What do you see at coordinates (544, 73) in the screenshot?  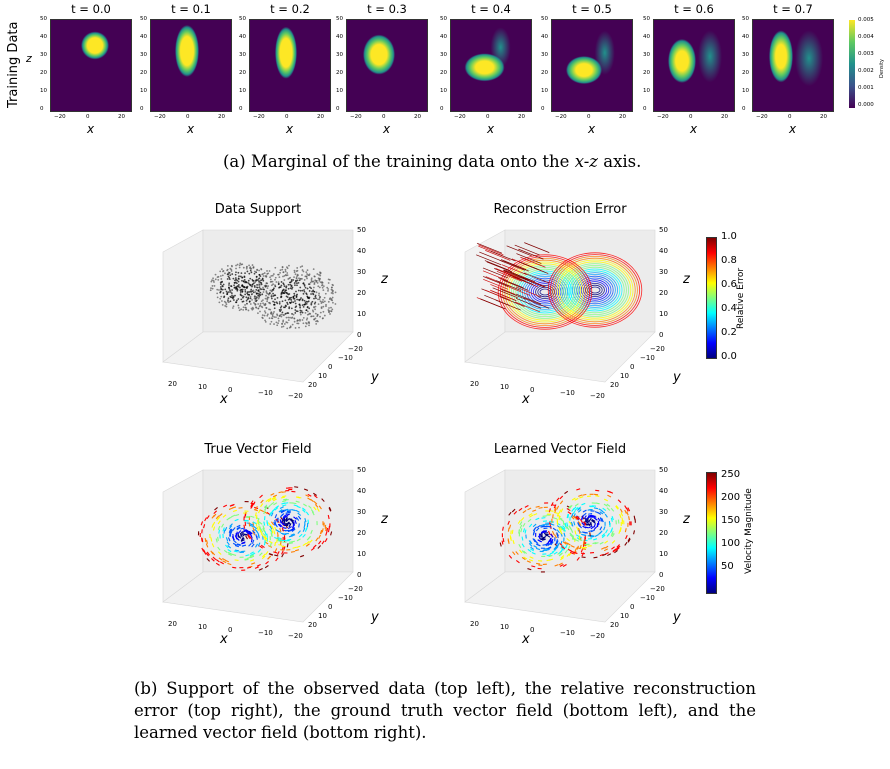 I see `z-tick: 20` at bounding box center [544, 73].